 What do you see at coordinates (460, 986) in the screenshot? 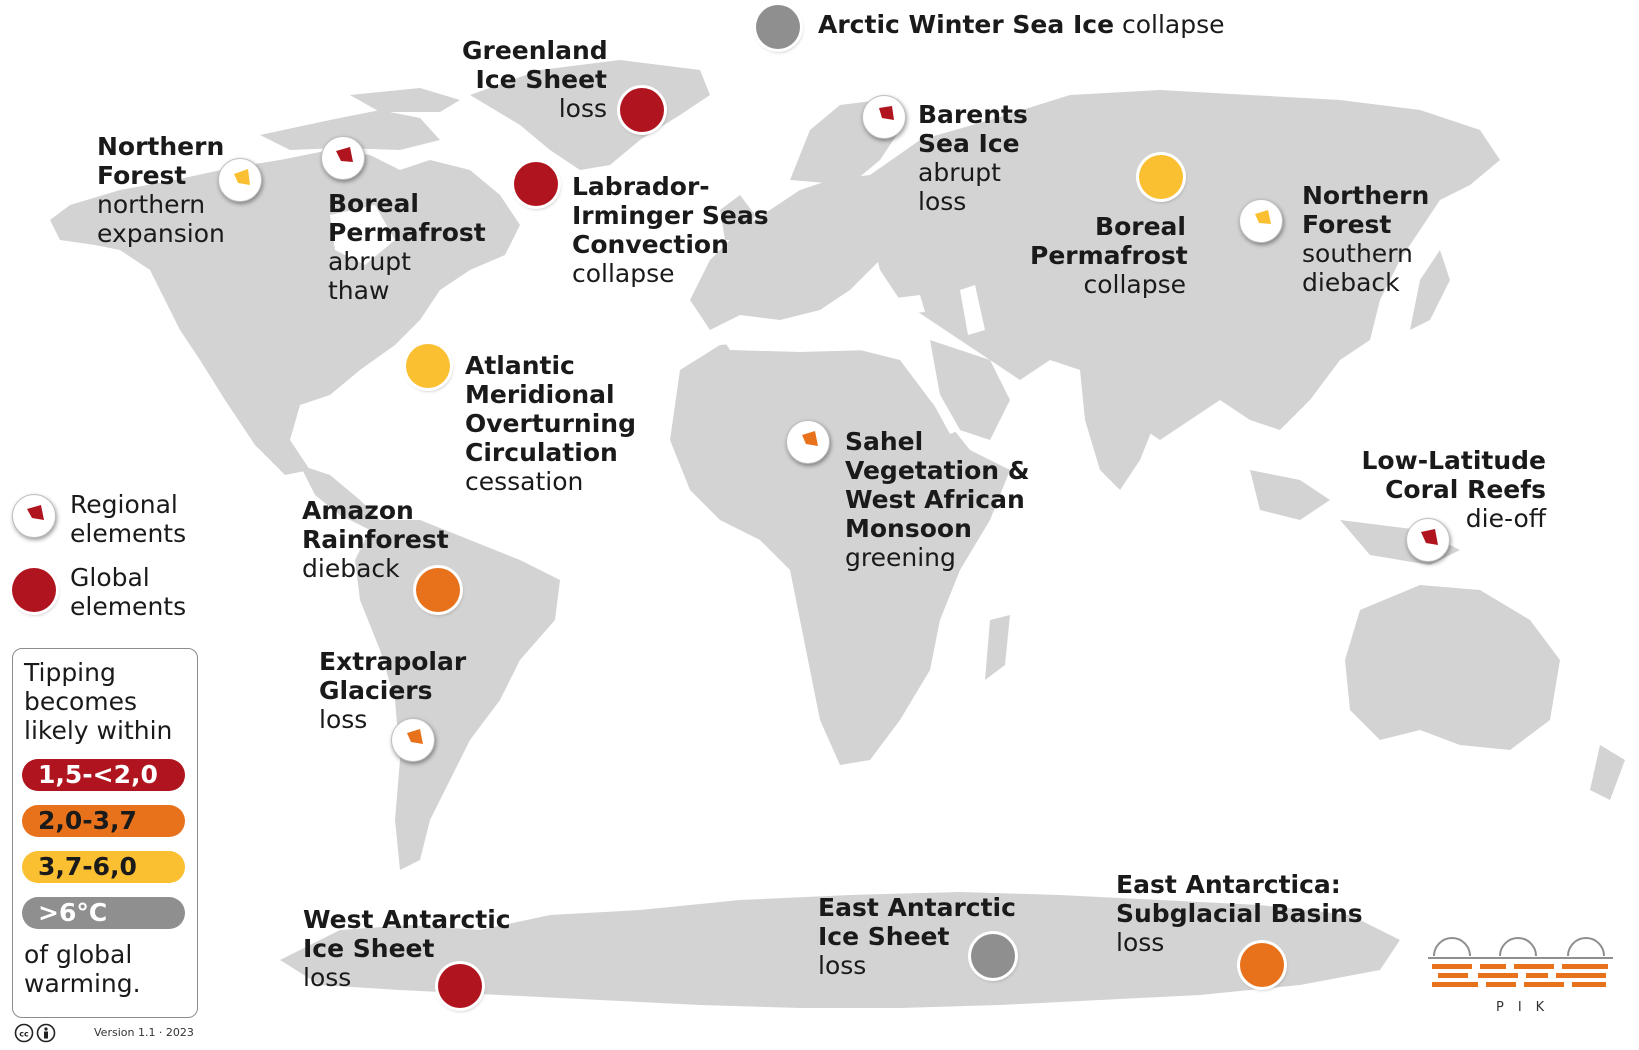
I see `west-antarctic-ice-sheet-marker` at bounding box center [460, 986].